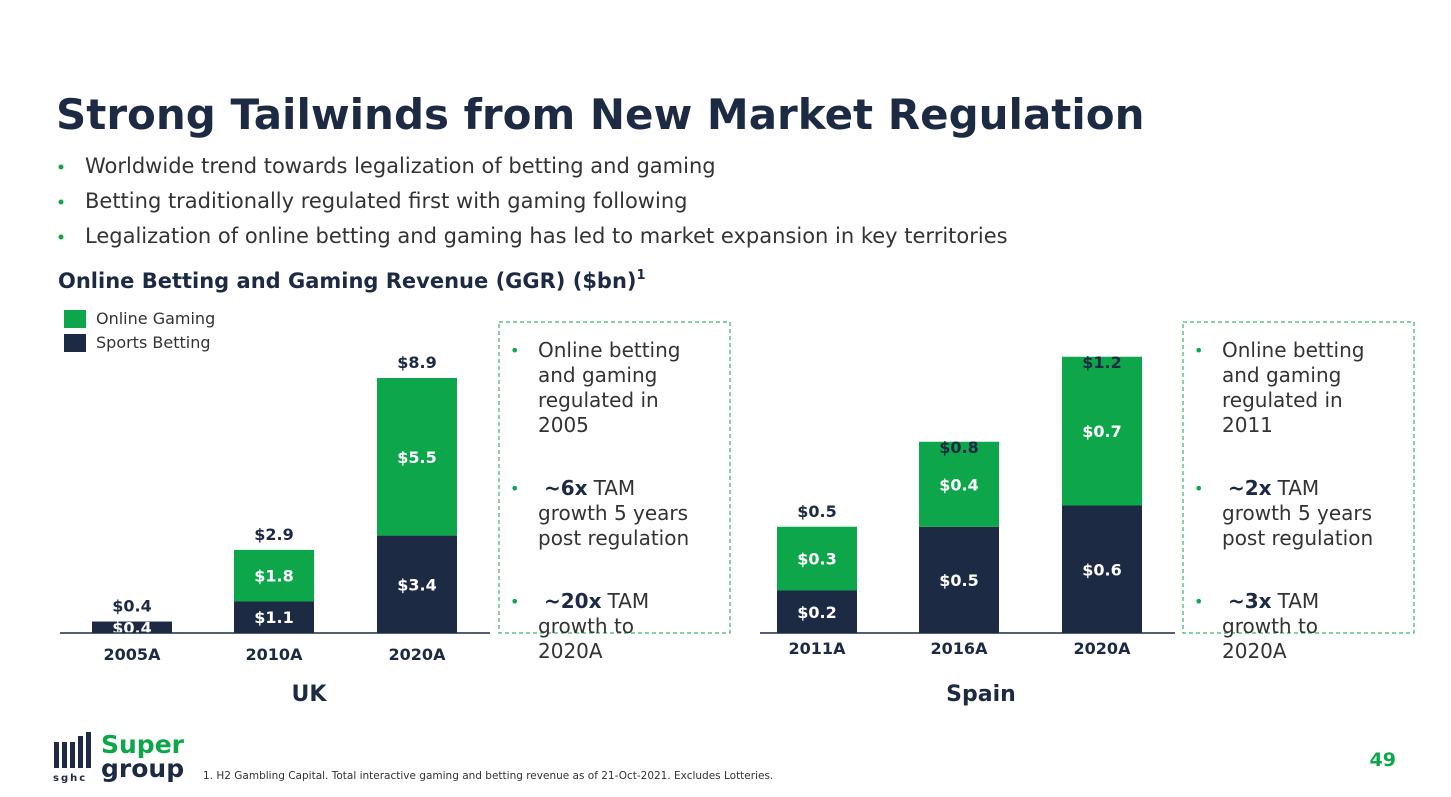  What do you see at coordinates (573, 601) in the screenshot?
I see `callout-emphasis: ~20x` at bounding box center [573, 601].